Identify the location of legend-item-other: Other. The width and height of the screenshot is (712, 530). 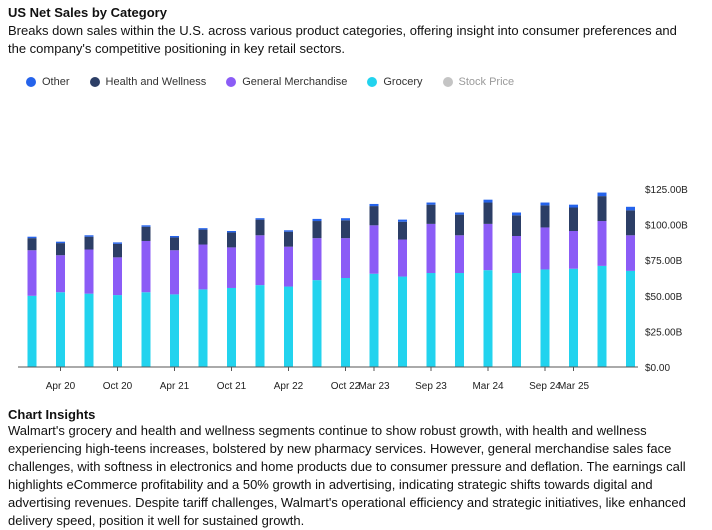
(48, 82).